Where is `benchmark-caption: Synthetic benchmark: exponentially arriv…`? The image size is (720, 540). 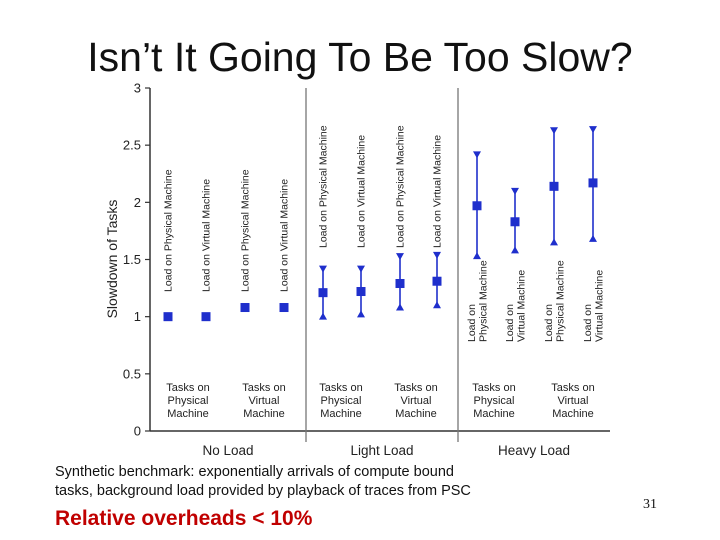
benchmark-caption: Synthetic benchmark: exponentially arriv… is located at coordinates (305, 482).